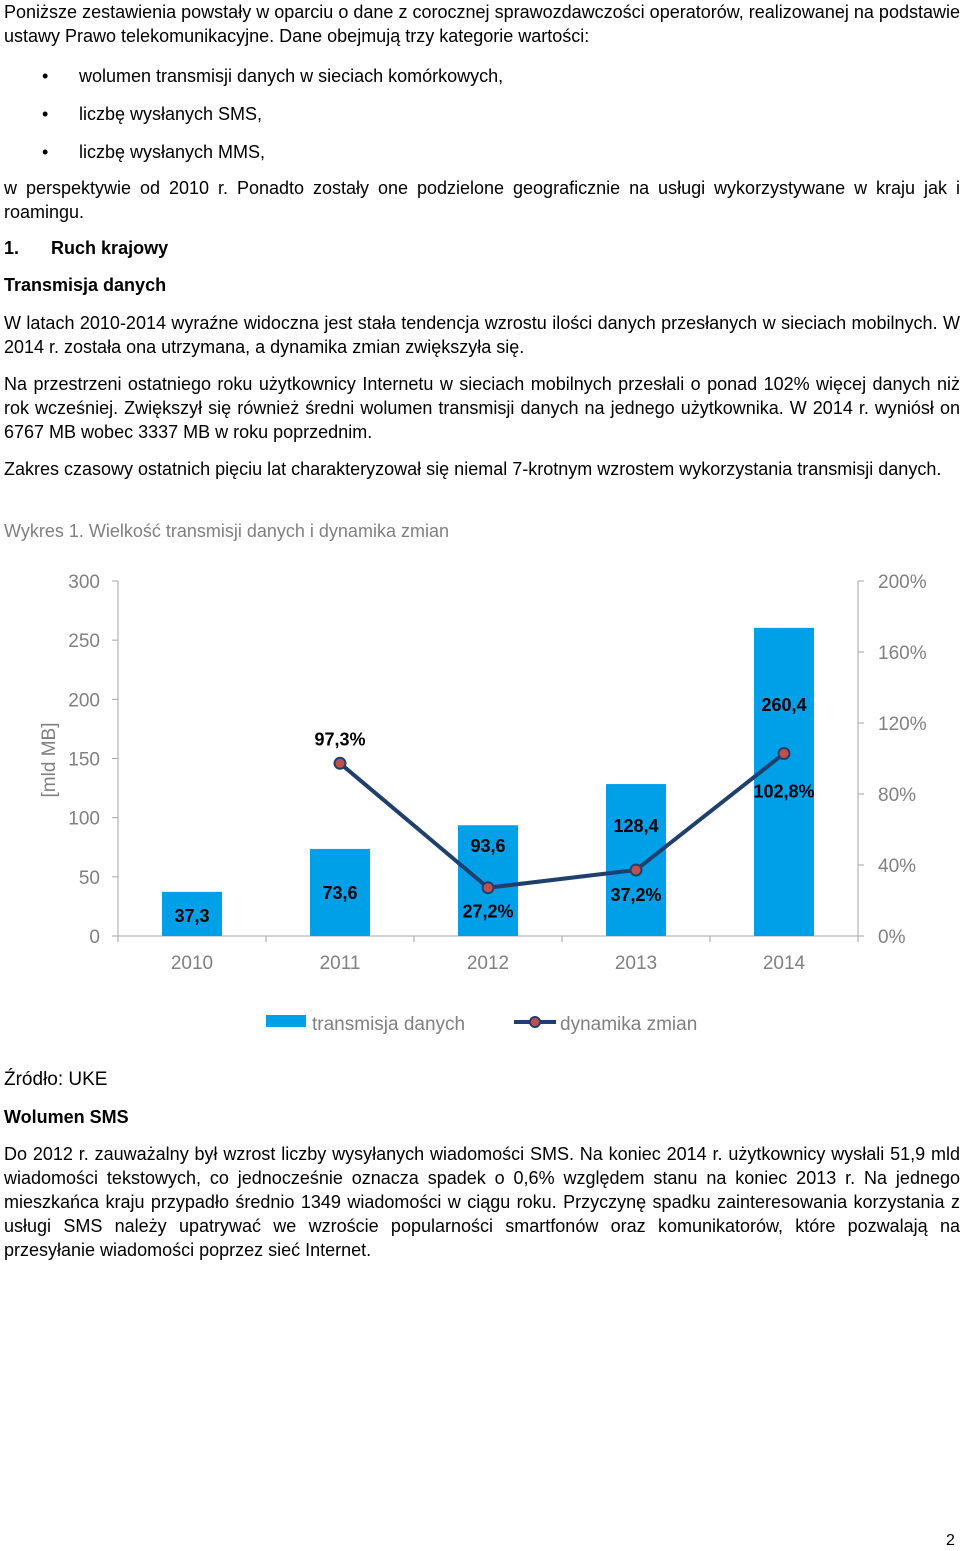 The height and width of the screenshot is (1551, 960). I want to click on y-tick-label-left: 0, so click(94, 937).